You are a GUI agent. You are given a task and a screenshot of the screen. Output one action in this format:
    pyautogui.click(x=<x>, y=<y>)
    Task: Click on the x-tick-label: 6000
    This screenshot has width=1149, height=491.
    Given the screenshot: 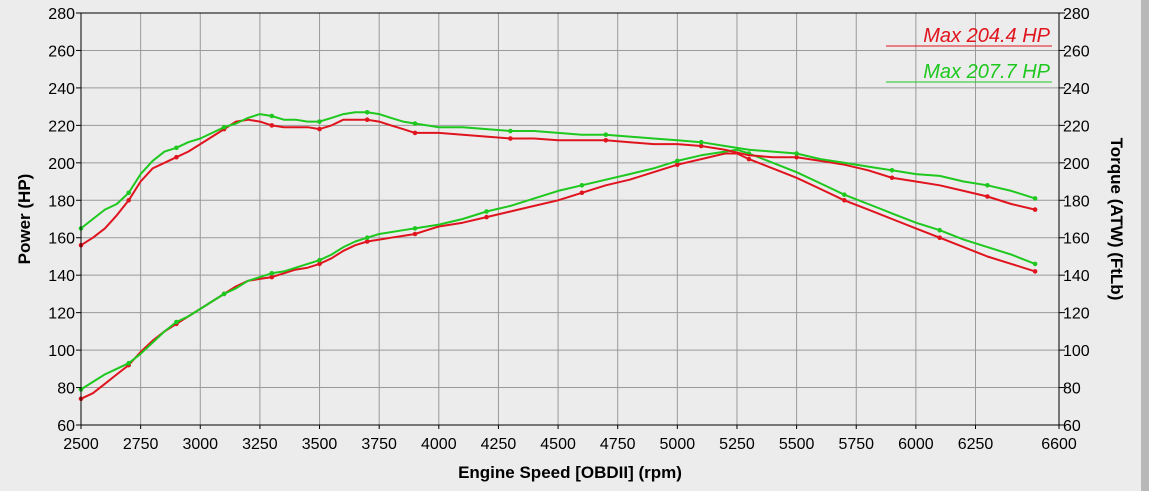 What is the action you would take?
    pyautogui.click(x=916, y=444)
    